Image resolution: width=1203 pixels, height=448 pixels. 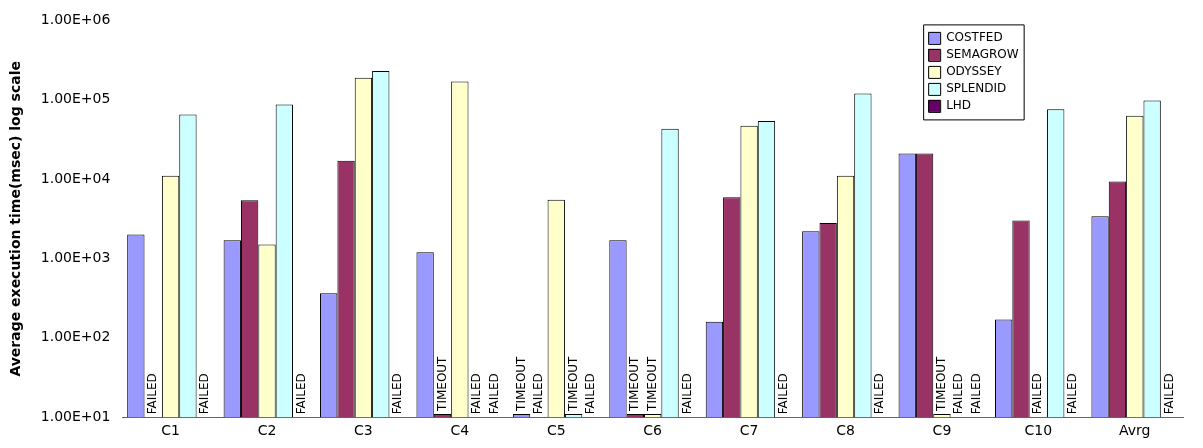 What do you see at coordinates (460, 430) in the screenshot?
I see `x-tick-label: C4` at bounding box center [460, 430].